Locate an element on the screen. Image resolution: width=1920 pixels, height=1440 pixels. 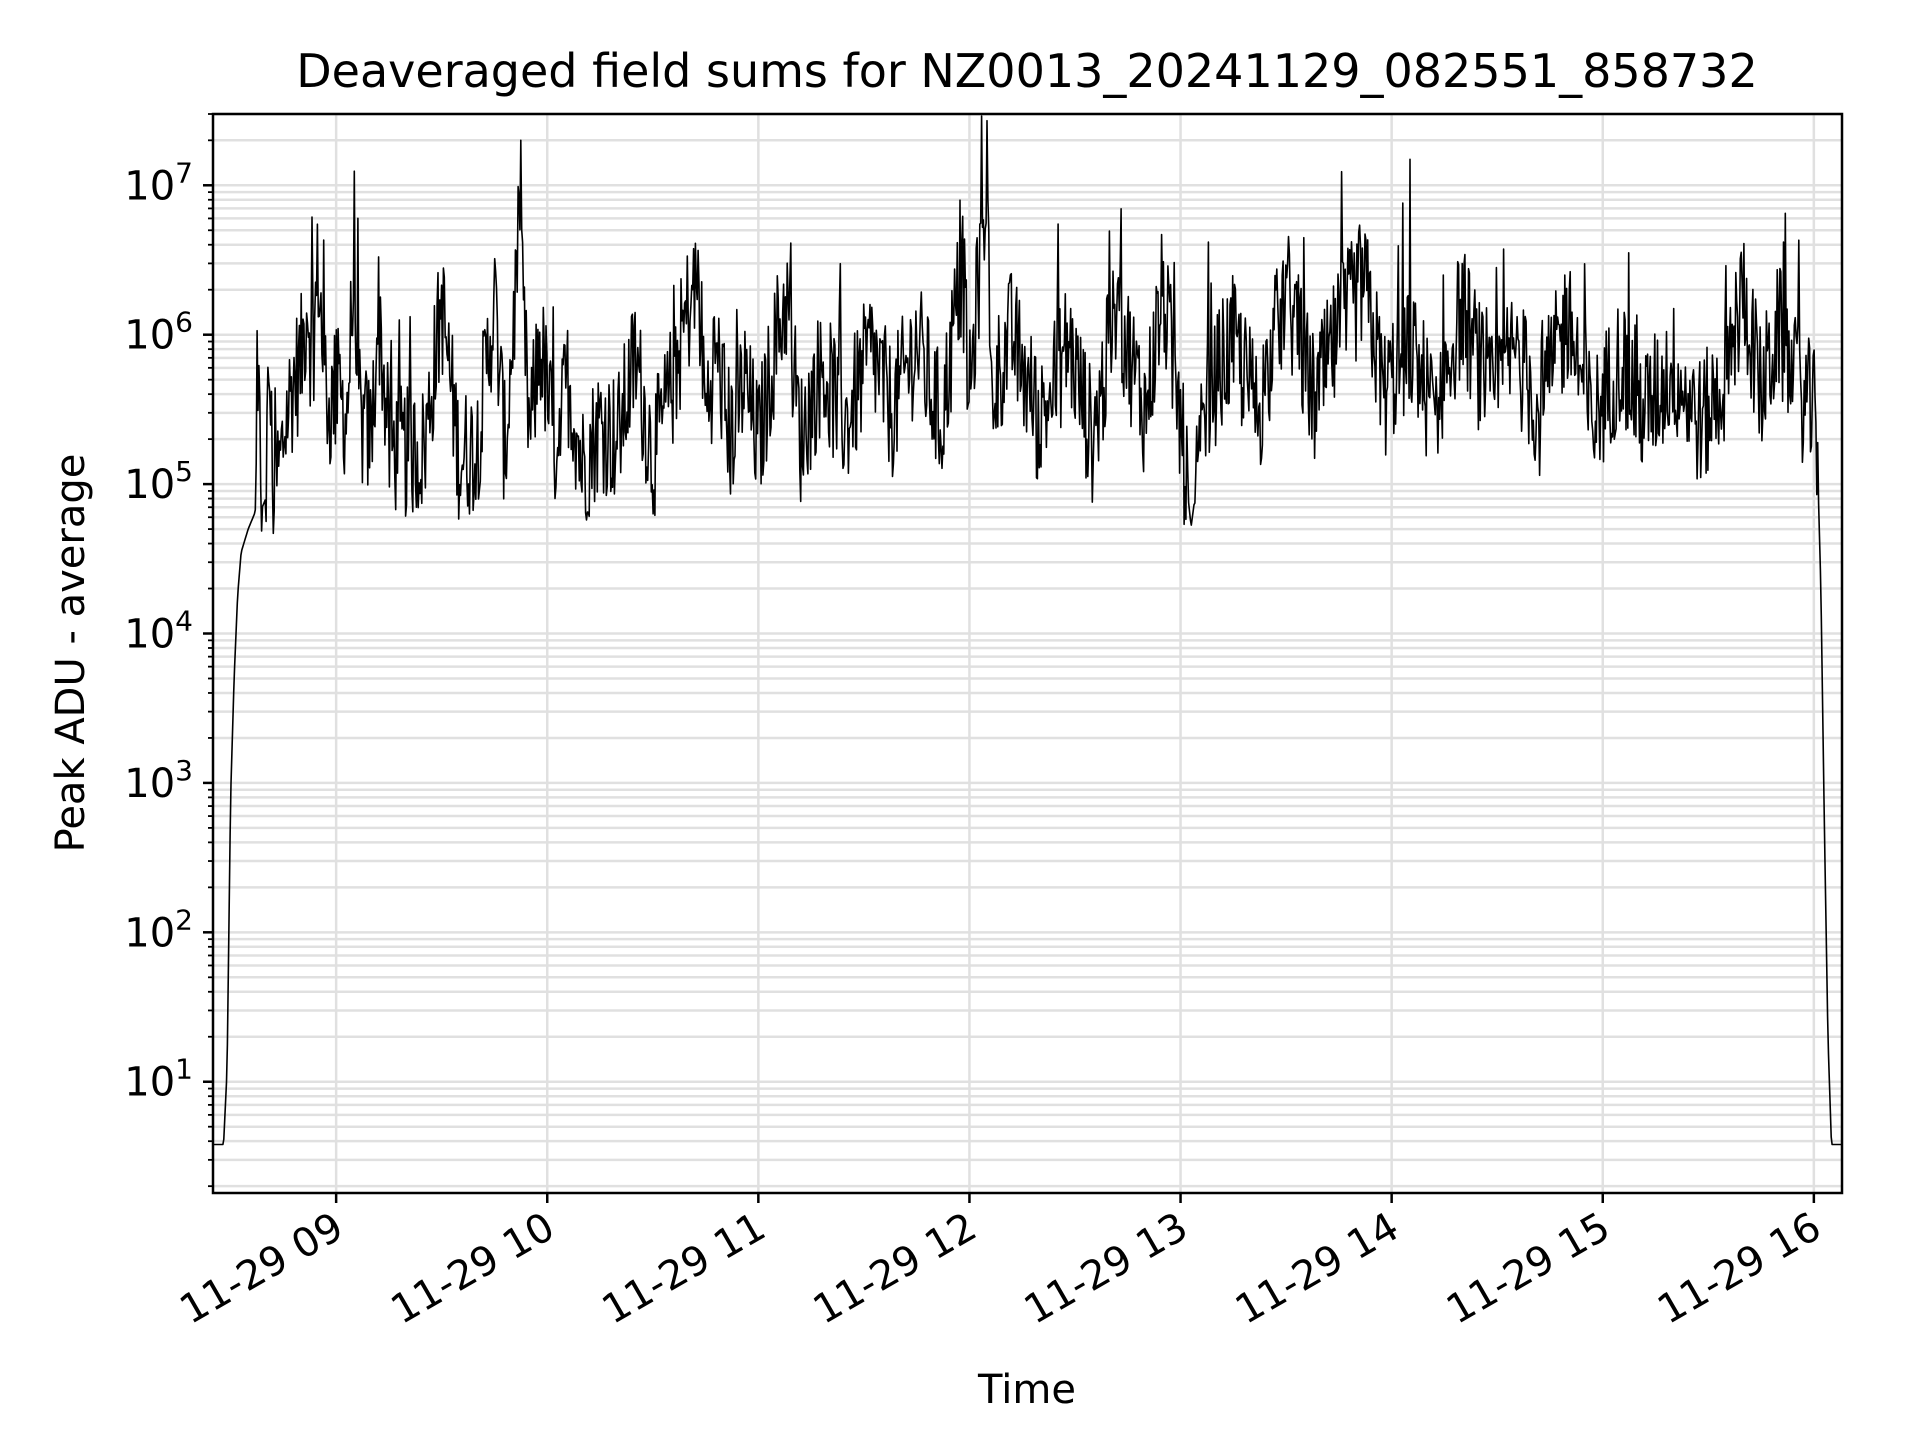
x-tick-label: 11-29 13 is located at coordinates (1106, 1269).